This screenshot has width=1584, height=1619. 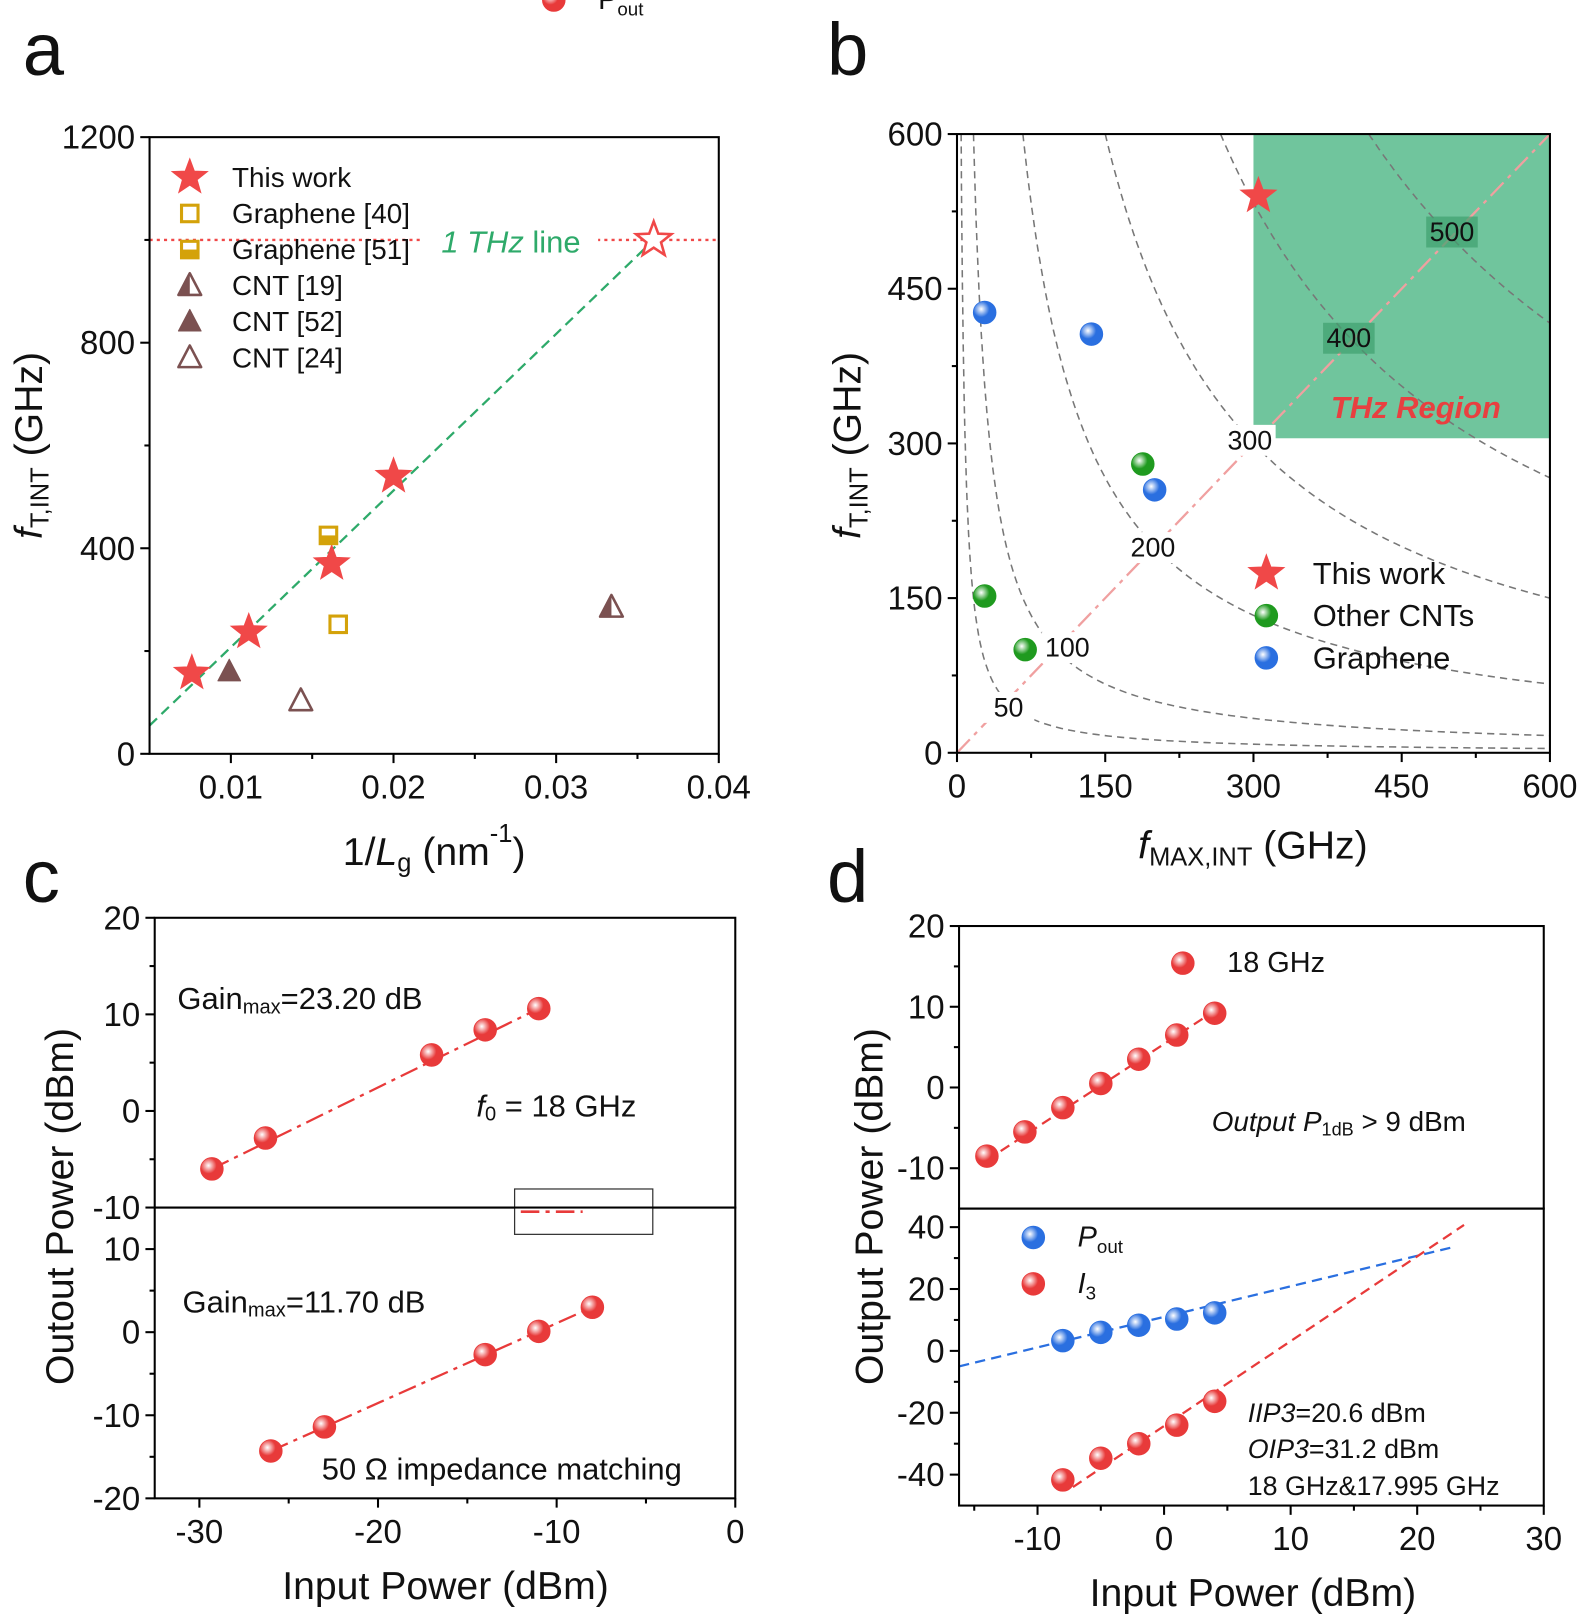 I want to click on triangle-fill, so click(x=184, y=284).